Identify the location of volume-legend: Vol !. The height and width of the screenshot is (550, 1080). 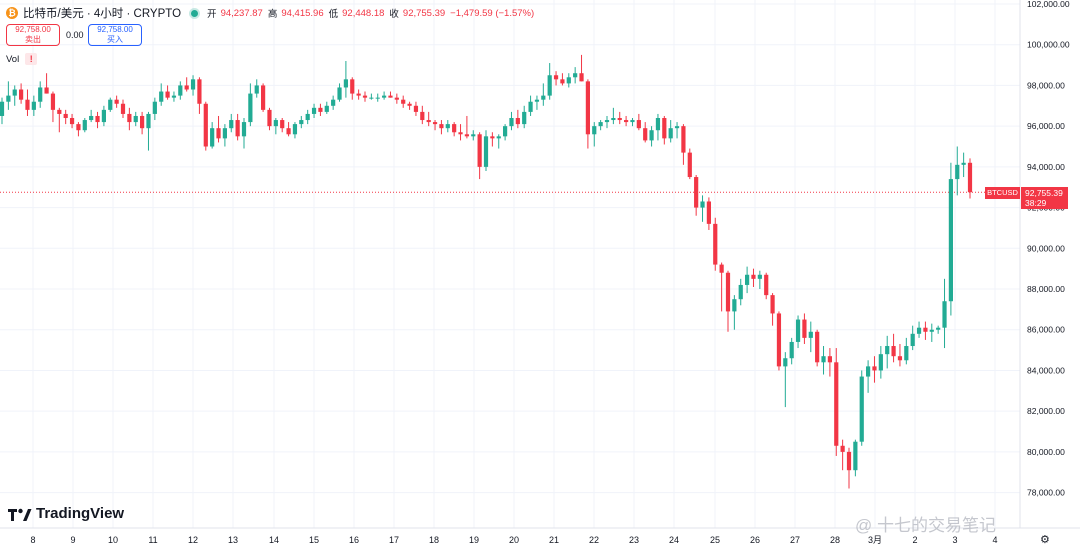
(22, 59).